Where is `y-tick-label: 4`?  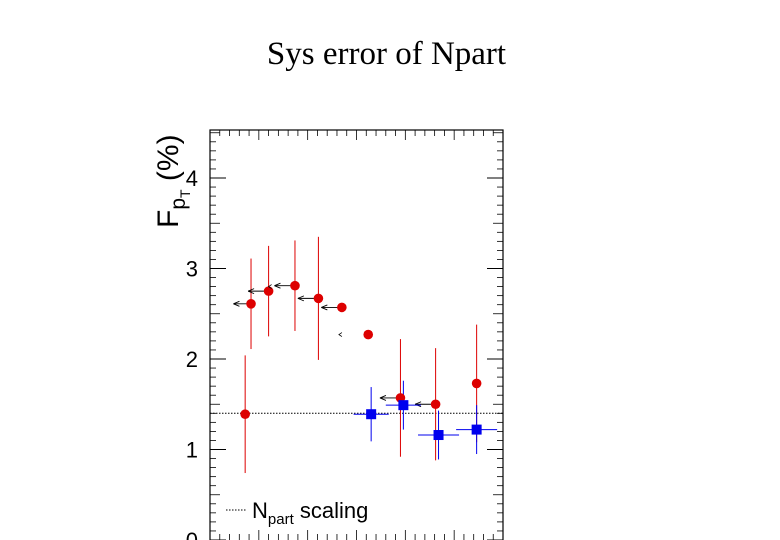
y-tick-label: 4 is located at coordinates (192, 178).